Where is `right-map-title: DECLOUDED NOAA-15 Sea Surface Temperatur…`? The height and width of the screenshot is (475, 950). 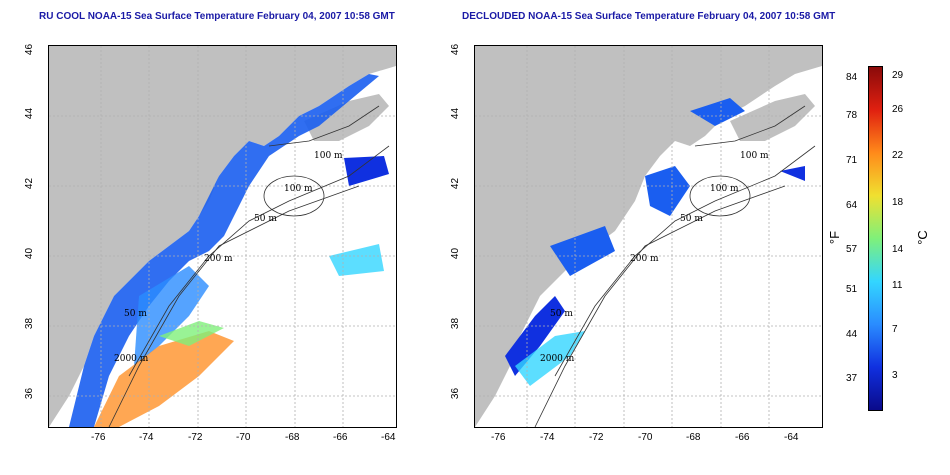
right-map-title: DECLOUDED NOAA-15 Sea Surface Temperatur… is located at coordinates (649, 16).